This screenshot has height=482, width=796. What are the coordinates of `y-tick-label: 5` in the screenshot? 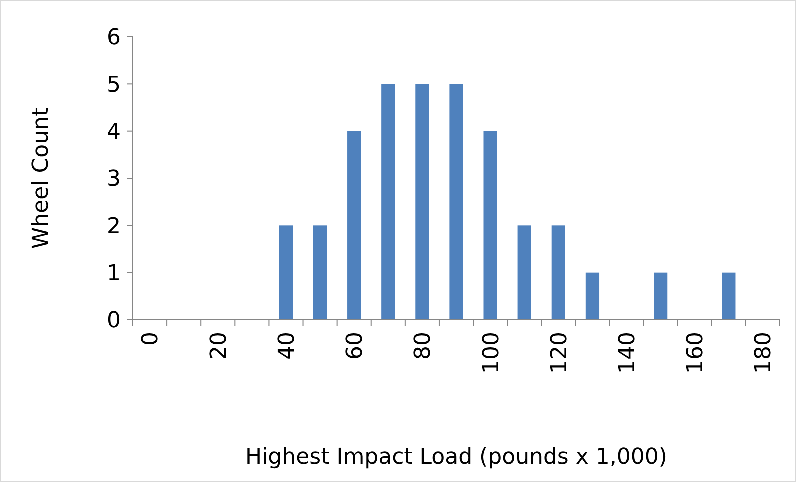 It's located at (114, 85).